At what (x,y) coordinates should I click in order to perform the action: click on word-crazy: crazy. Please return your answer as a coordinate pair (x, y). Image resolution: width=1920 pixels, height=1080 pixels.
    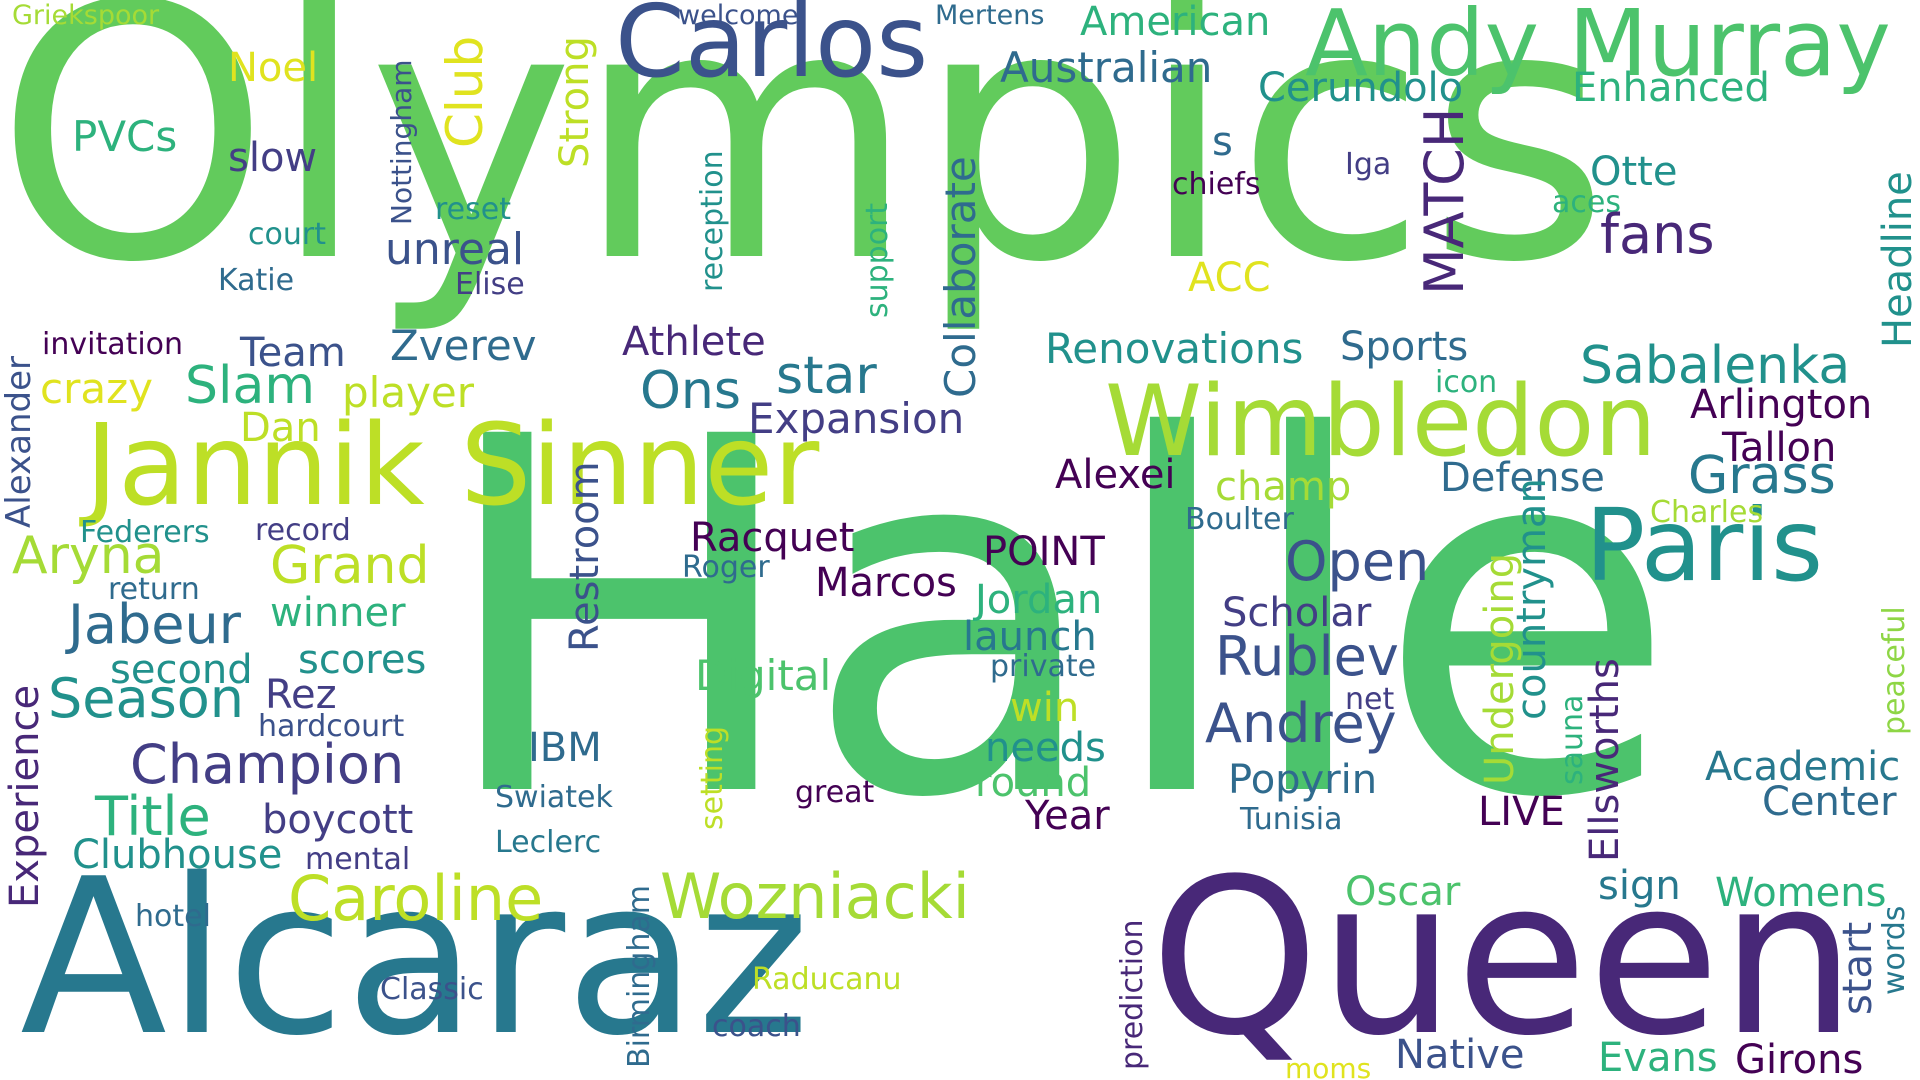
    Looking at the image, I should click on (96, 388).